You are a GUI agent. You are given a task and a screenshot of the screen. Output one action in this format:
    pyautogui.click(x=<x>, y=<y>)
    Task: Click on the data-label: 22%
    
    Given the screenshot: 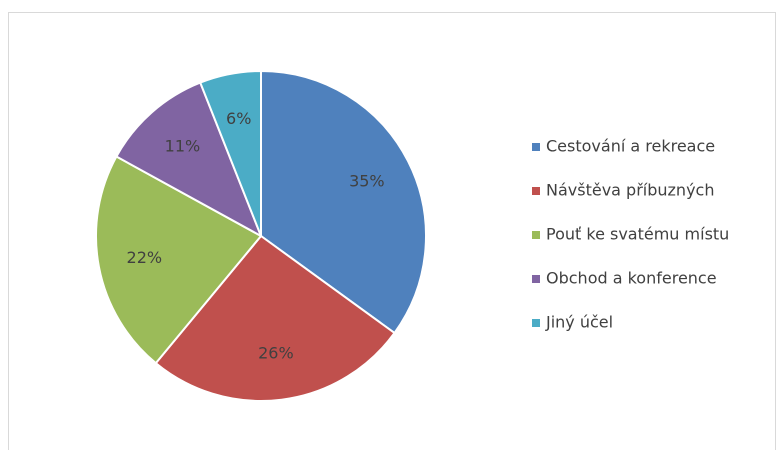 What is the action you would take?
    pyautogui.click(x=145, y=257)
    